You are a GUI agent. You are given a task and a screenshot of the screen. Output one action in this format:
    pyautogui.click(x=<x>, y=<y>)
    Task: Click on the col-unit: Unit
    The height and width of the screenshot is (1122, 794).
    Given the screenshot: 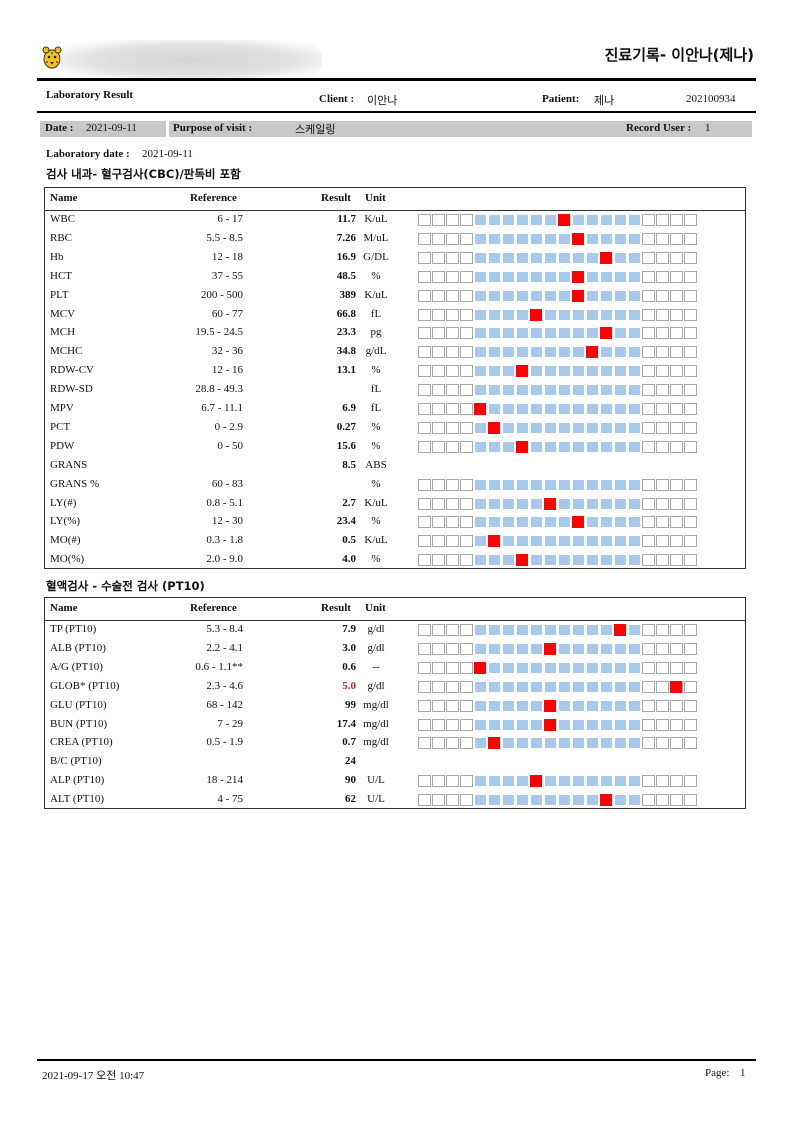 What is the action you would take?
    pyautogui.click(x=375, y=198)
    